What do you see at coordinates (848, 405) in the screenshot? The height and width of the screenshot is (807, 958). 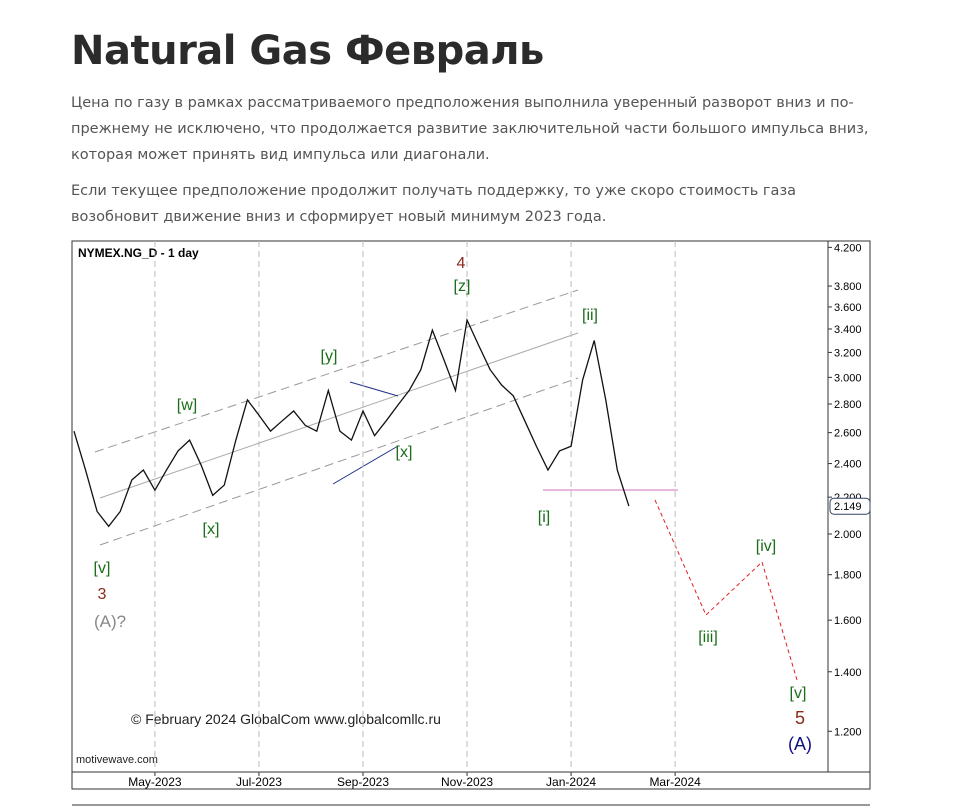 I see `y-tick-label: 2.800` at bounding box center [848, 405].